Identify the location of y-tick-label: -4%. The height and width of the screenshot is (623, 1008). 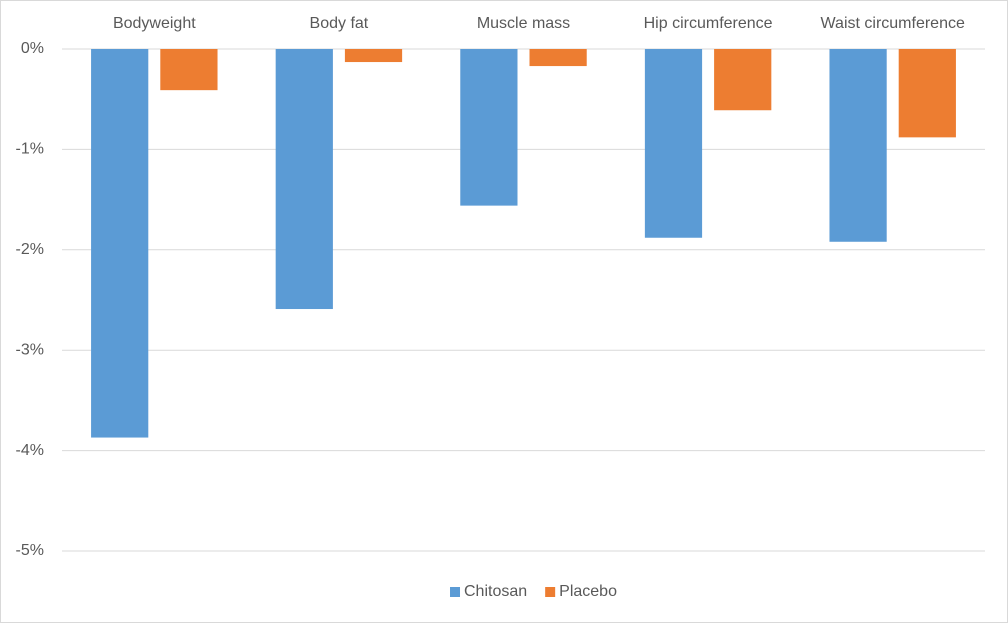
(30, 450).